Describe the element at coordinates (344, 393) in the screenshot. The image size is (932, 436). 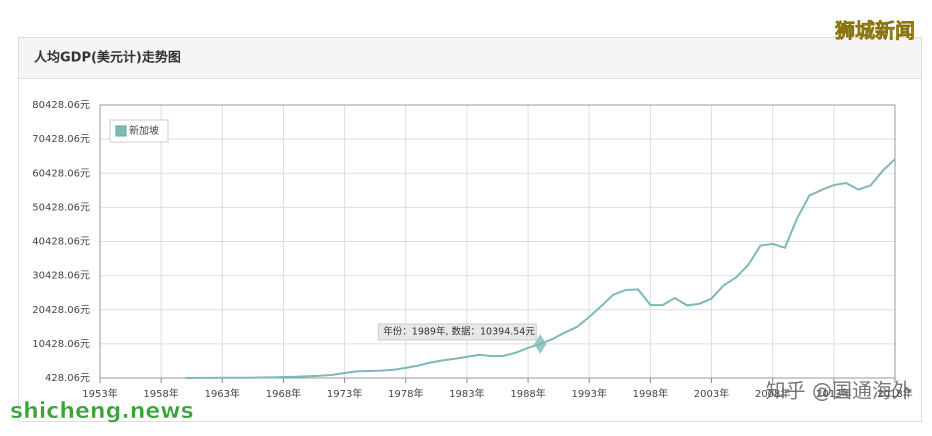
I see `x-tick-label: 1973年` at that location.